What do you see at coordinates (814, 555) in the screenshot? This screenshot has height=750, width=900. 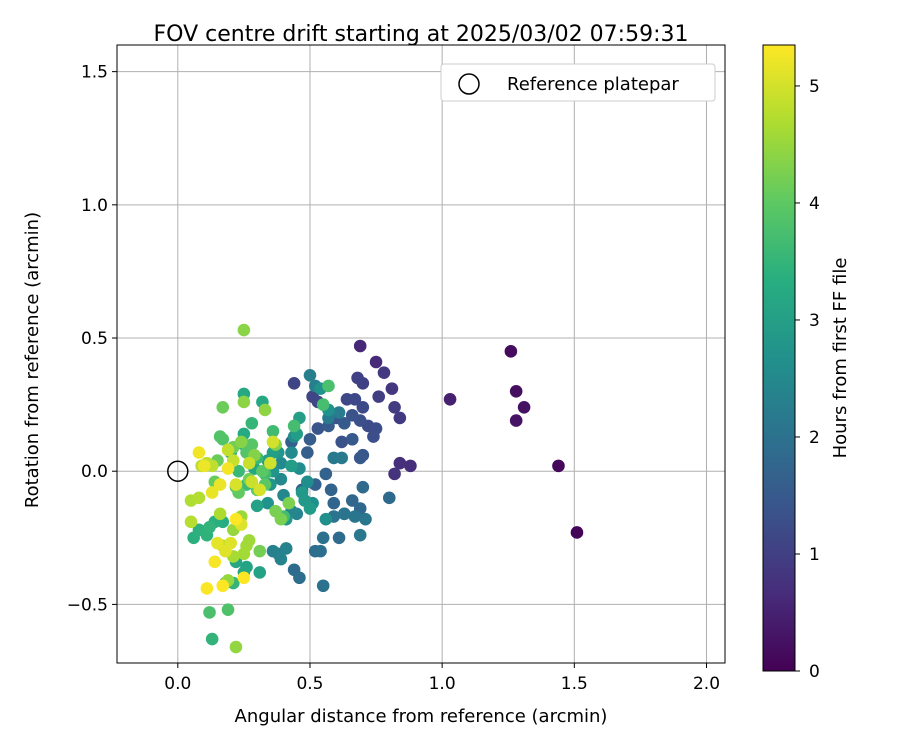 I see `colorbar-tick-label: 1` at bounding box center [814, 555].